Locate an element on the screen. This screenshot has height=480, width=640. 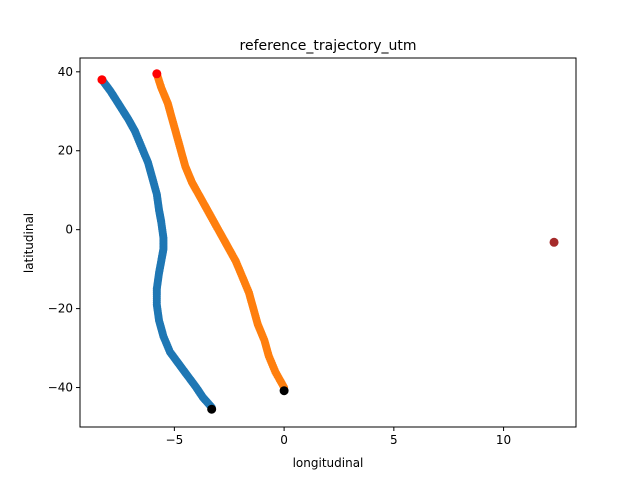
y-axis-label: latitudinal is located at coordinates (29, 243).